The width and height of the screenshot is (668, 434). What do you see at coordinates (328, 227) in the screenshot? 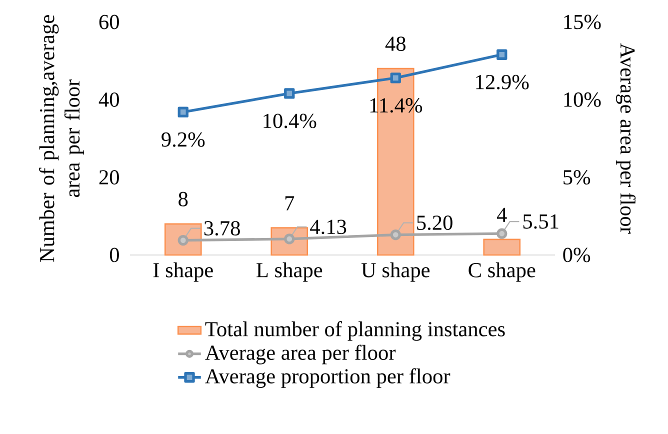
I see `data-label: 4.13` at bounding box center [328, 227].